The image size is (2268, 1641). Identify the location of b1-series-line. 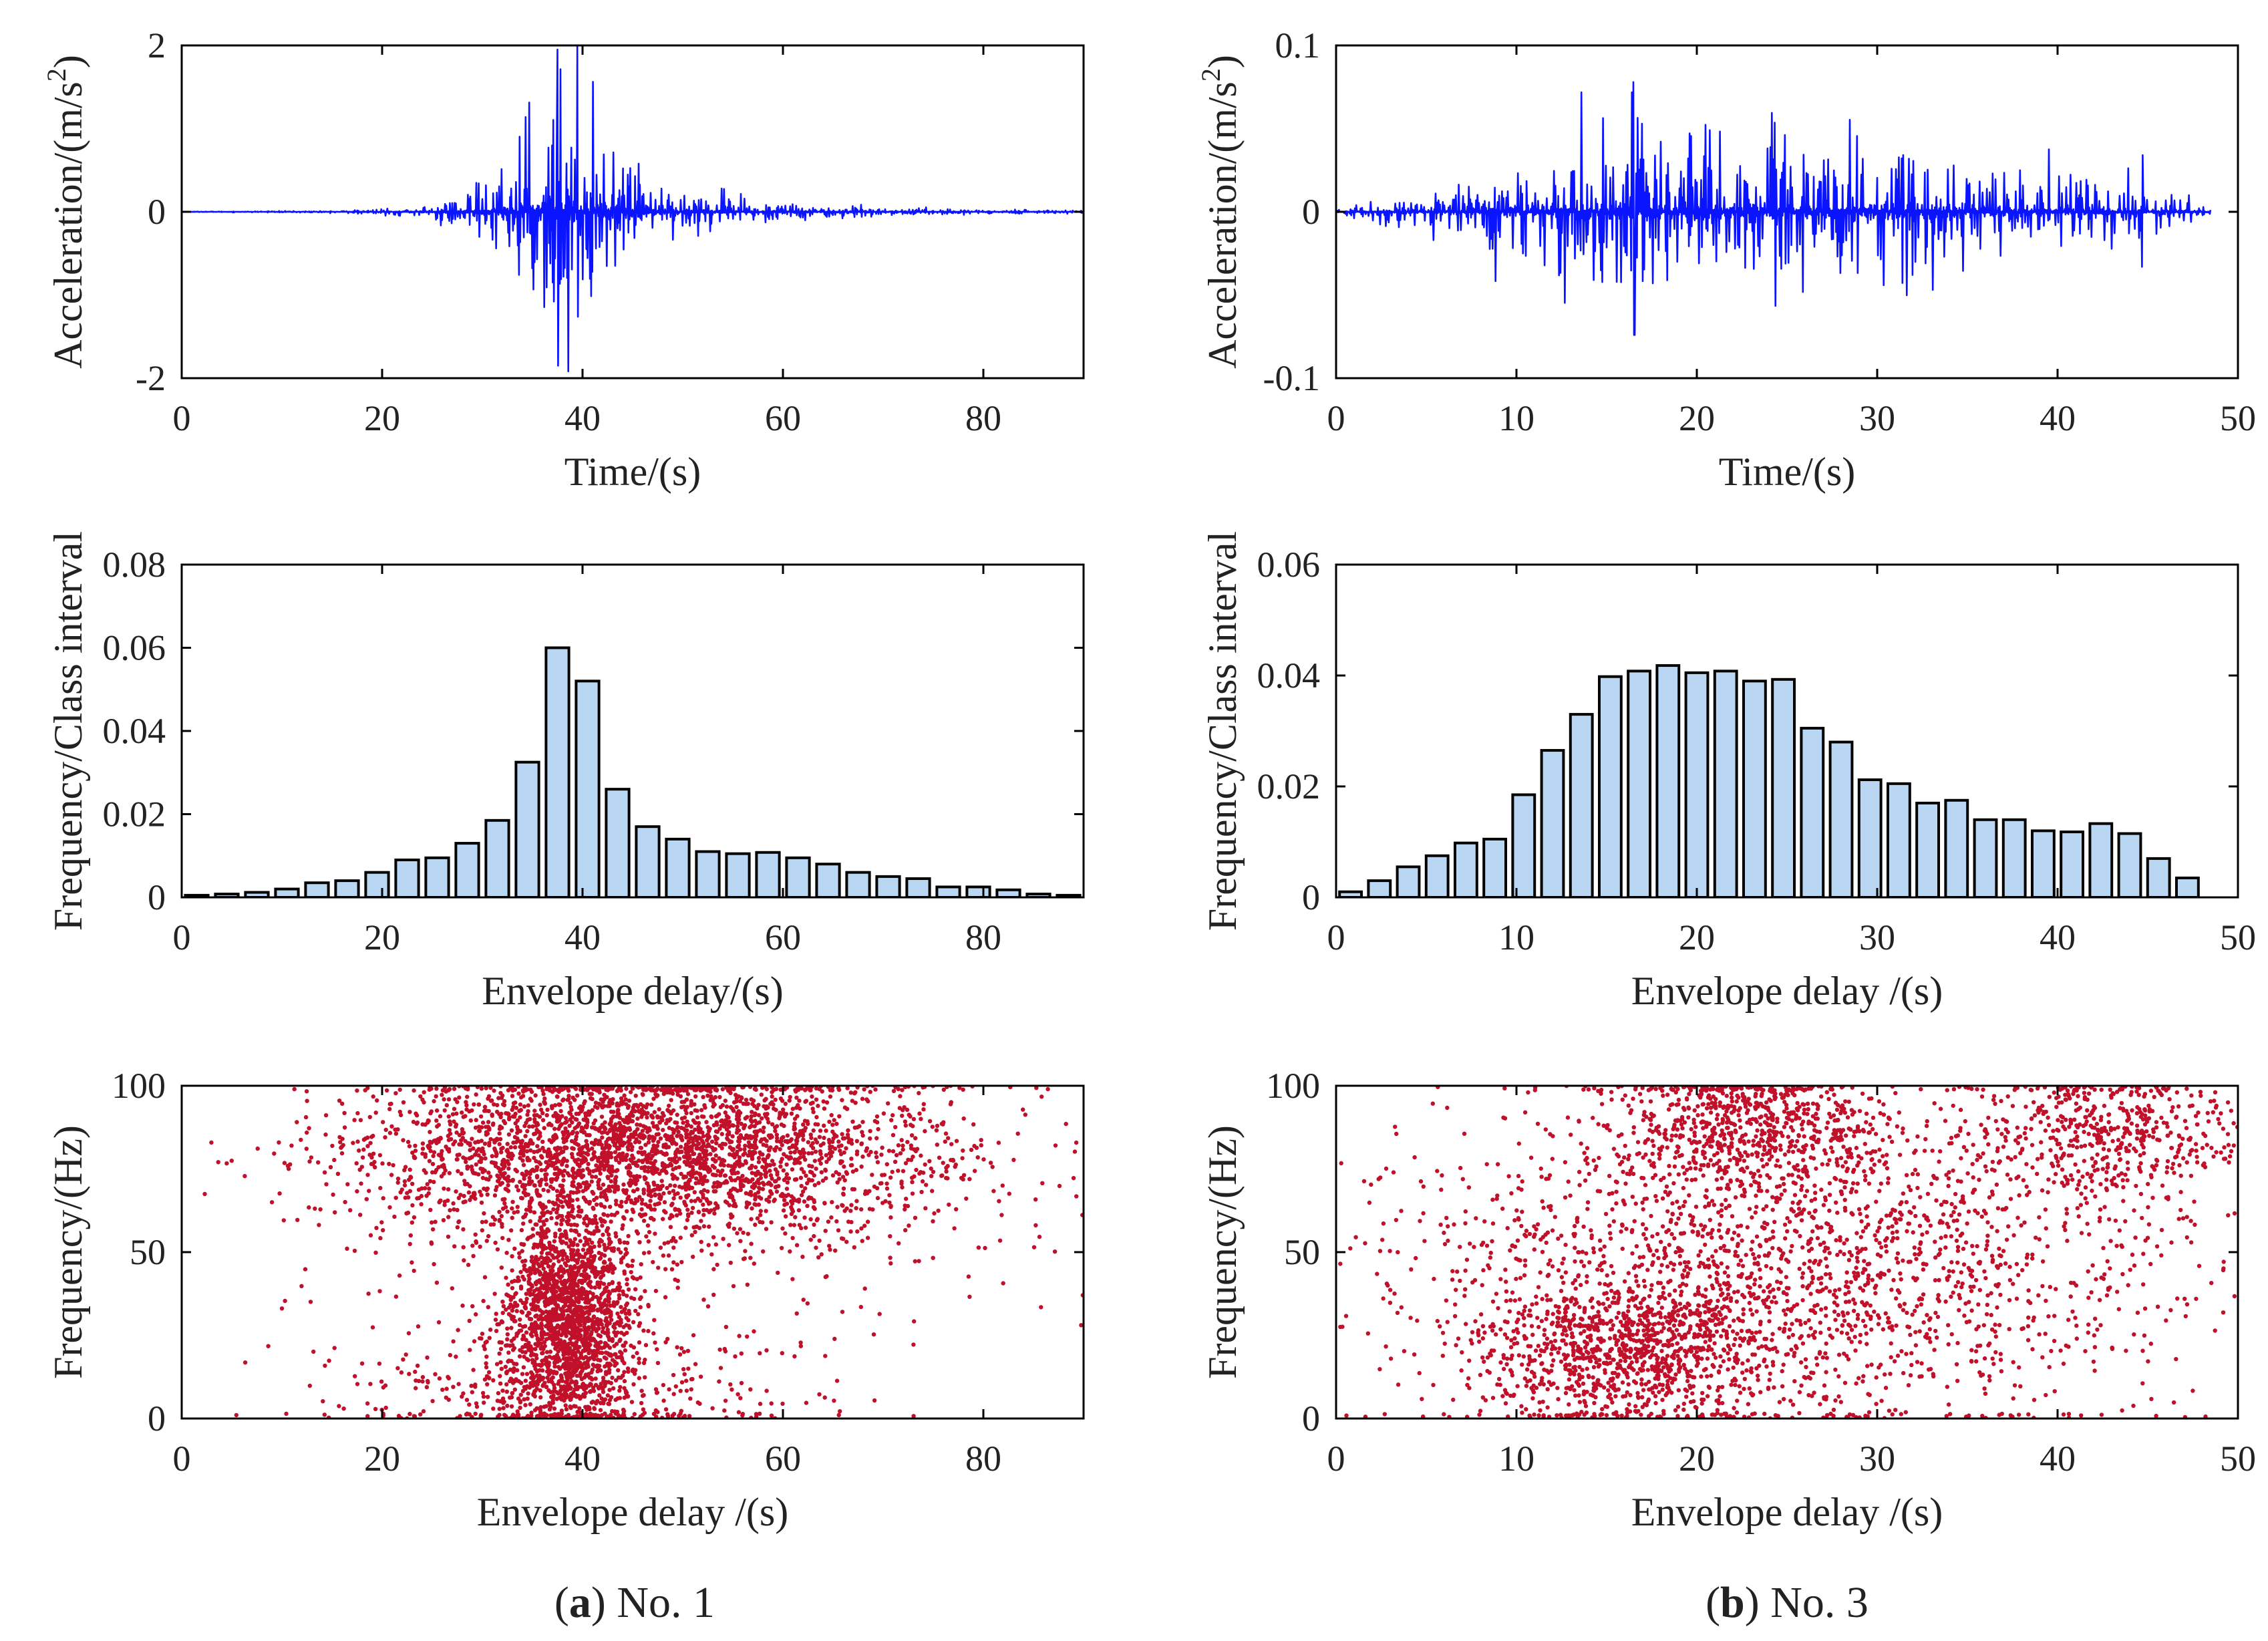
(1774, 208).